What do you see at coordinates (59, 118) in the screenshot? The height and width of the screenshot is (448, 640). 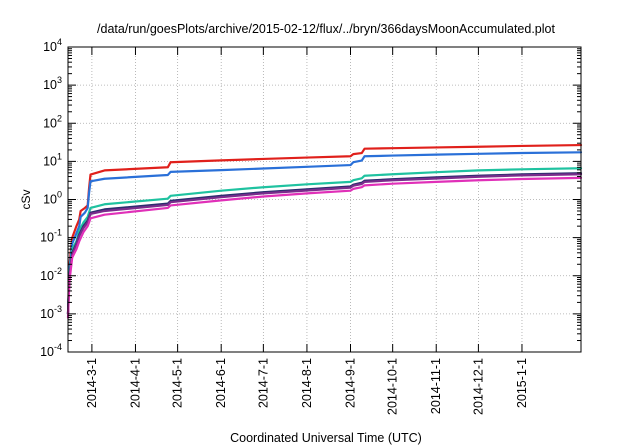 I see `y-tick-exponent: 2` at bounding box center [59, 118].